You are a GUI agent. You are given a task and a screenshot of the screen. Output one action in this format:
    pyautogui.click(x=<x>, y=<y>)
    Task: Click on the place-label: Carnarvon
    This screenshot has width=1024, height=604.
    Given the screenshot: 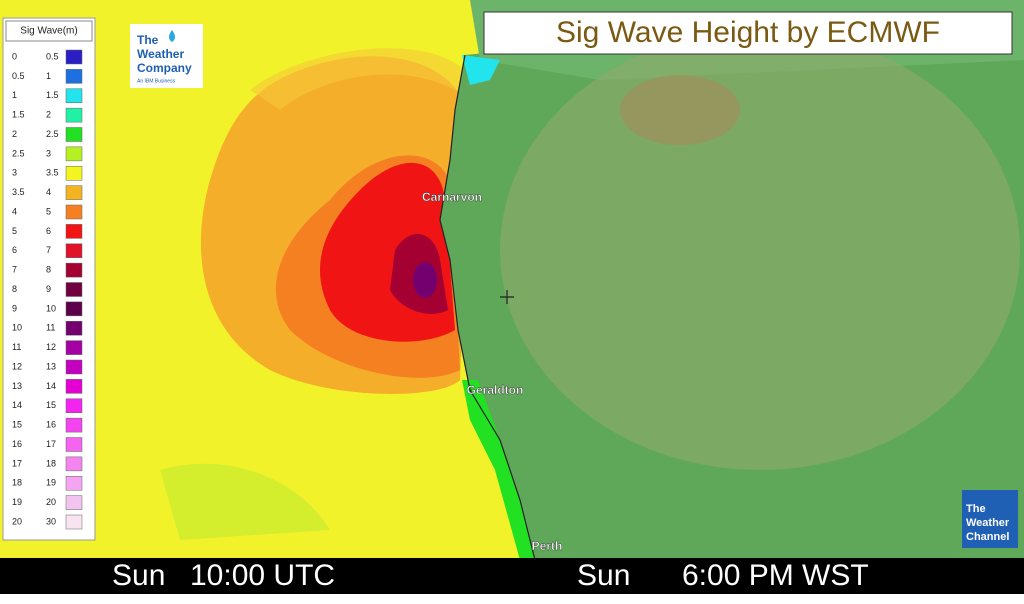 What is the action you would take?
    pyautogui.click(x=452, y=197)
    